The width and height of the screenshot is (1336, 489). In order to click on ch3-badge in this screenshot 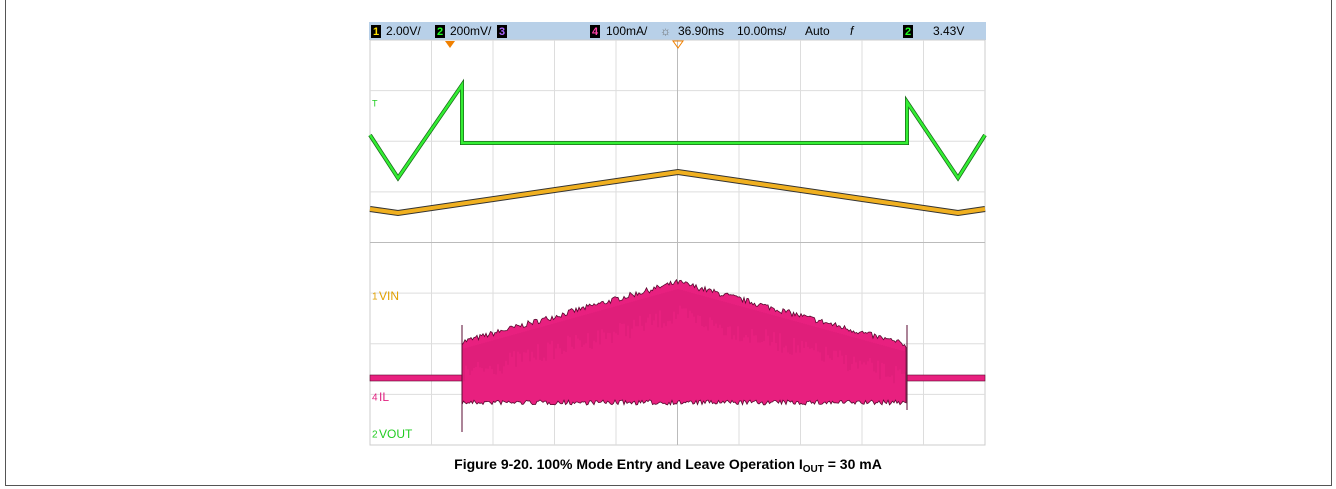, I will do `click(502, 31)`.